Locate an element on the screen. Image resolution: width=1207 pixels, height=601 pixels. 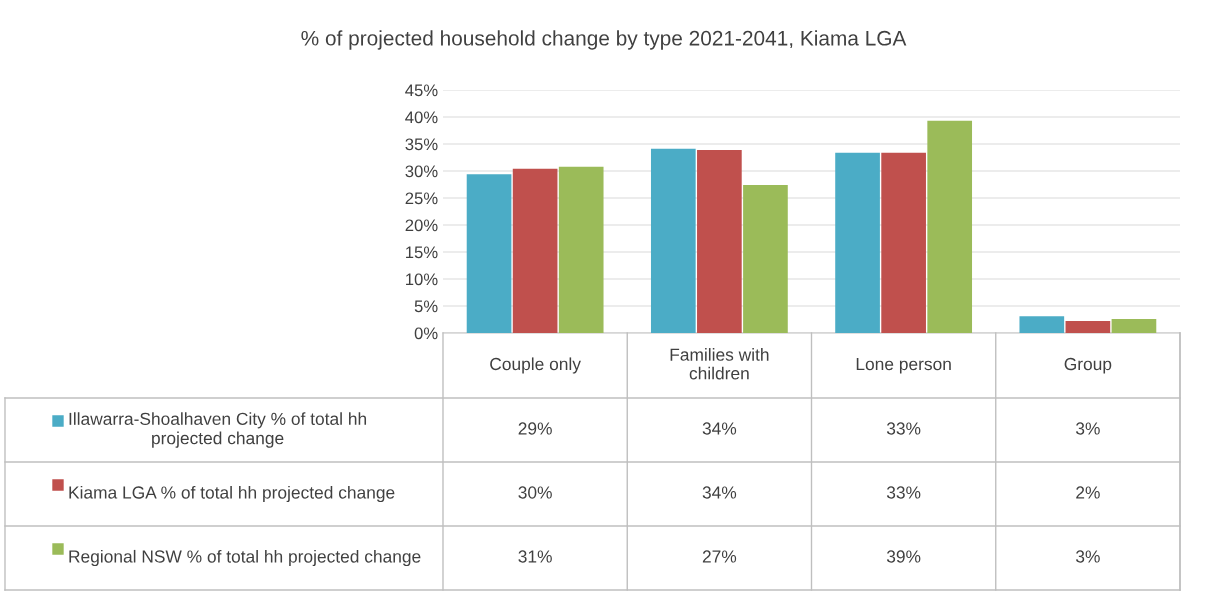
y-tick-label: 5% is located at coordinates (426, 306).